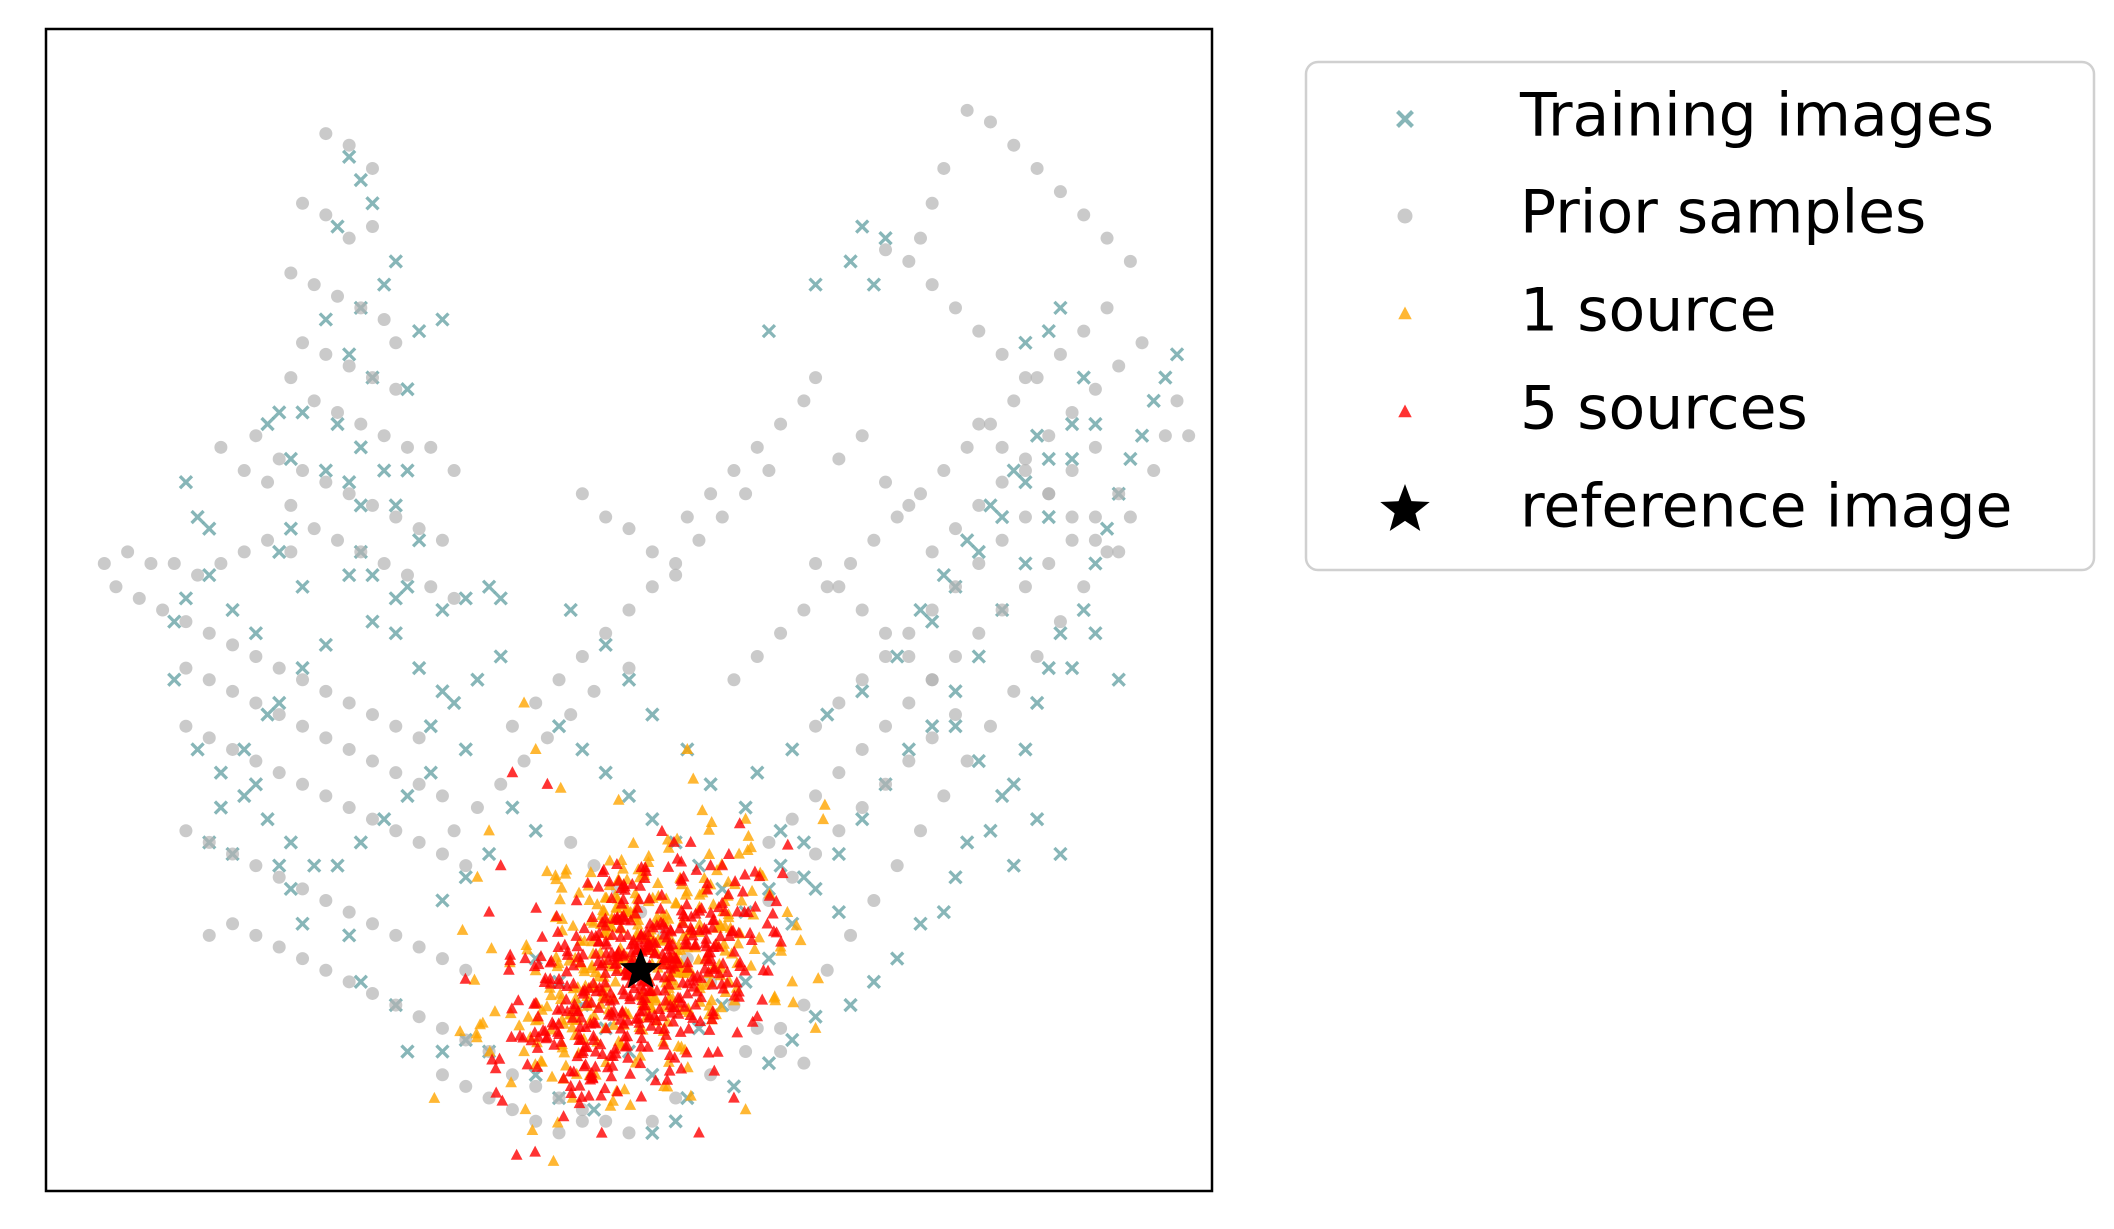 The width and height of the screenshot is (2114, 1229). What do you see at coordinates (1405, 321) in the screenshot?
I see `legend-markers` at bounding box center [1405, 321].